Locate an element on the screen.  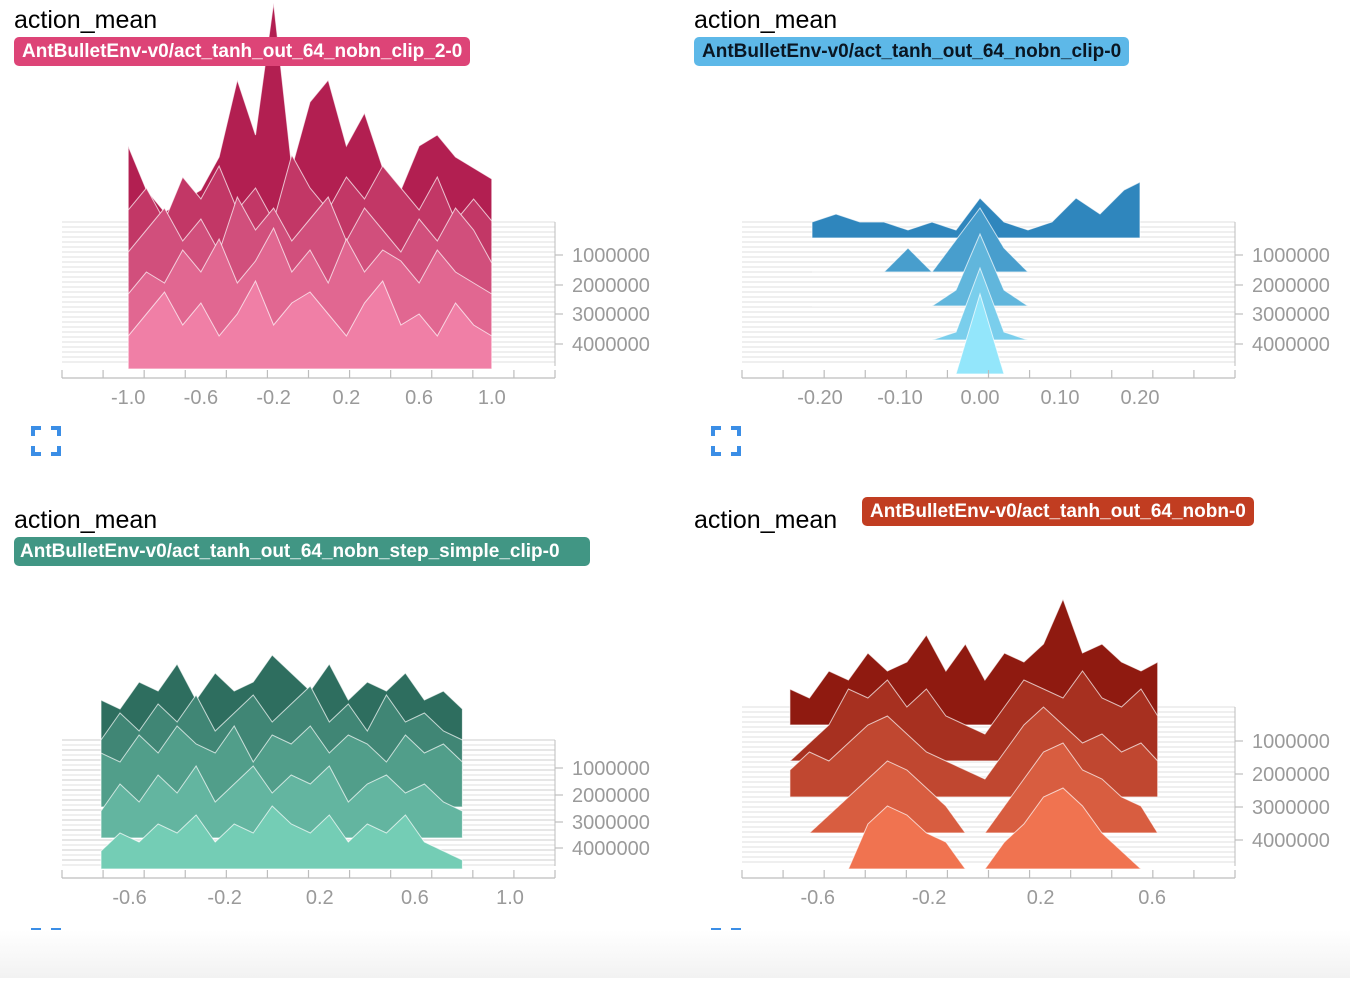
x-tick-label: 0.20 is located at coordinates (1140, 398).